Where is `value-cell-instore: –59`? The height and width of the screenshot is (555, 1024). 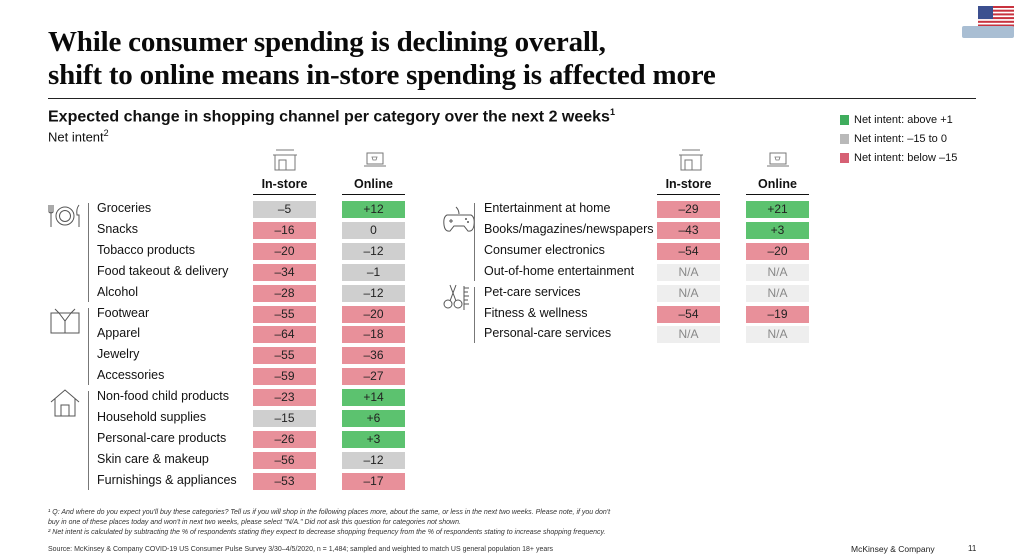 value-cell-instore: –59 is located at coordinates (284, 377).